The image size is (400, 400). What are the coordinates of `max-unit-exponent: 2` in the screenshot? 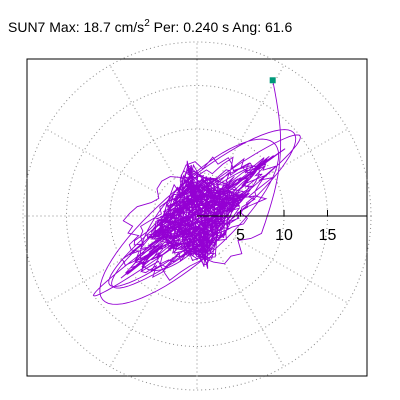 It's located at (147, 23).